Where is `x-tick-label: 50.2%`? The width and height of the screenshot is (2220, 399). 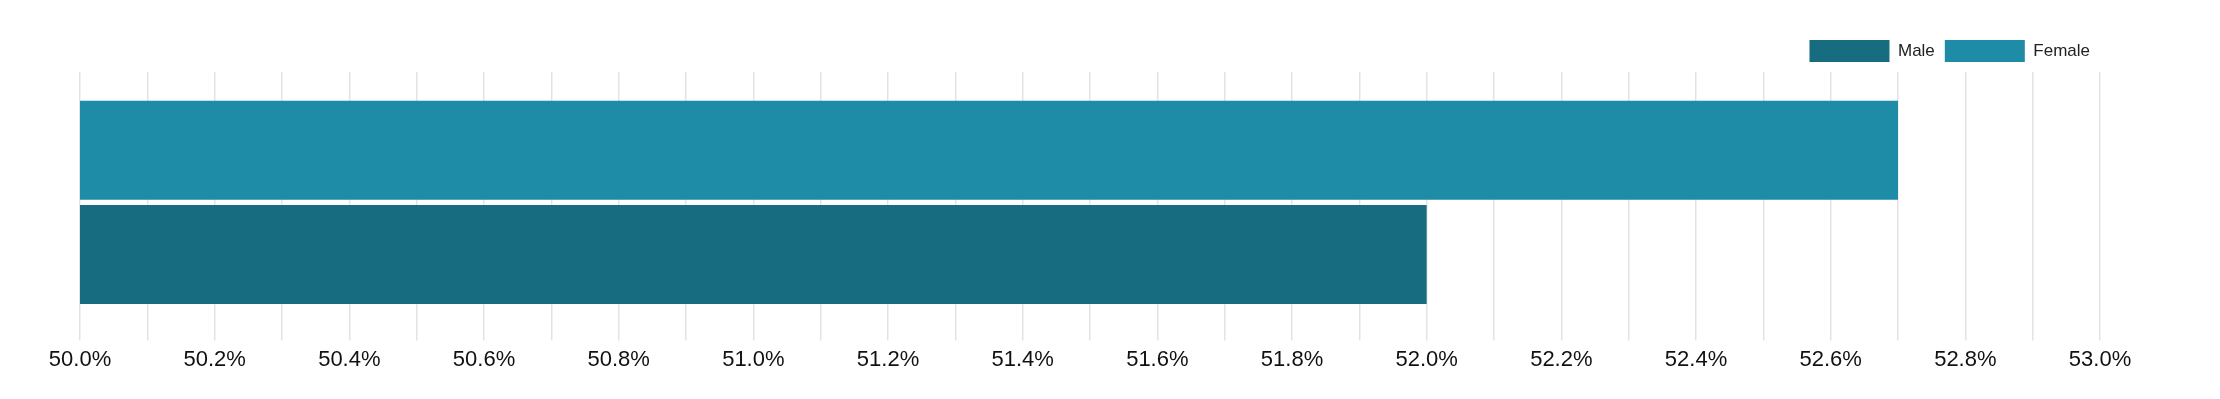 x-tick-label: 50.2% is located at coordinates (214, 358).